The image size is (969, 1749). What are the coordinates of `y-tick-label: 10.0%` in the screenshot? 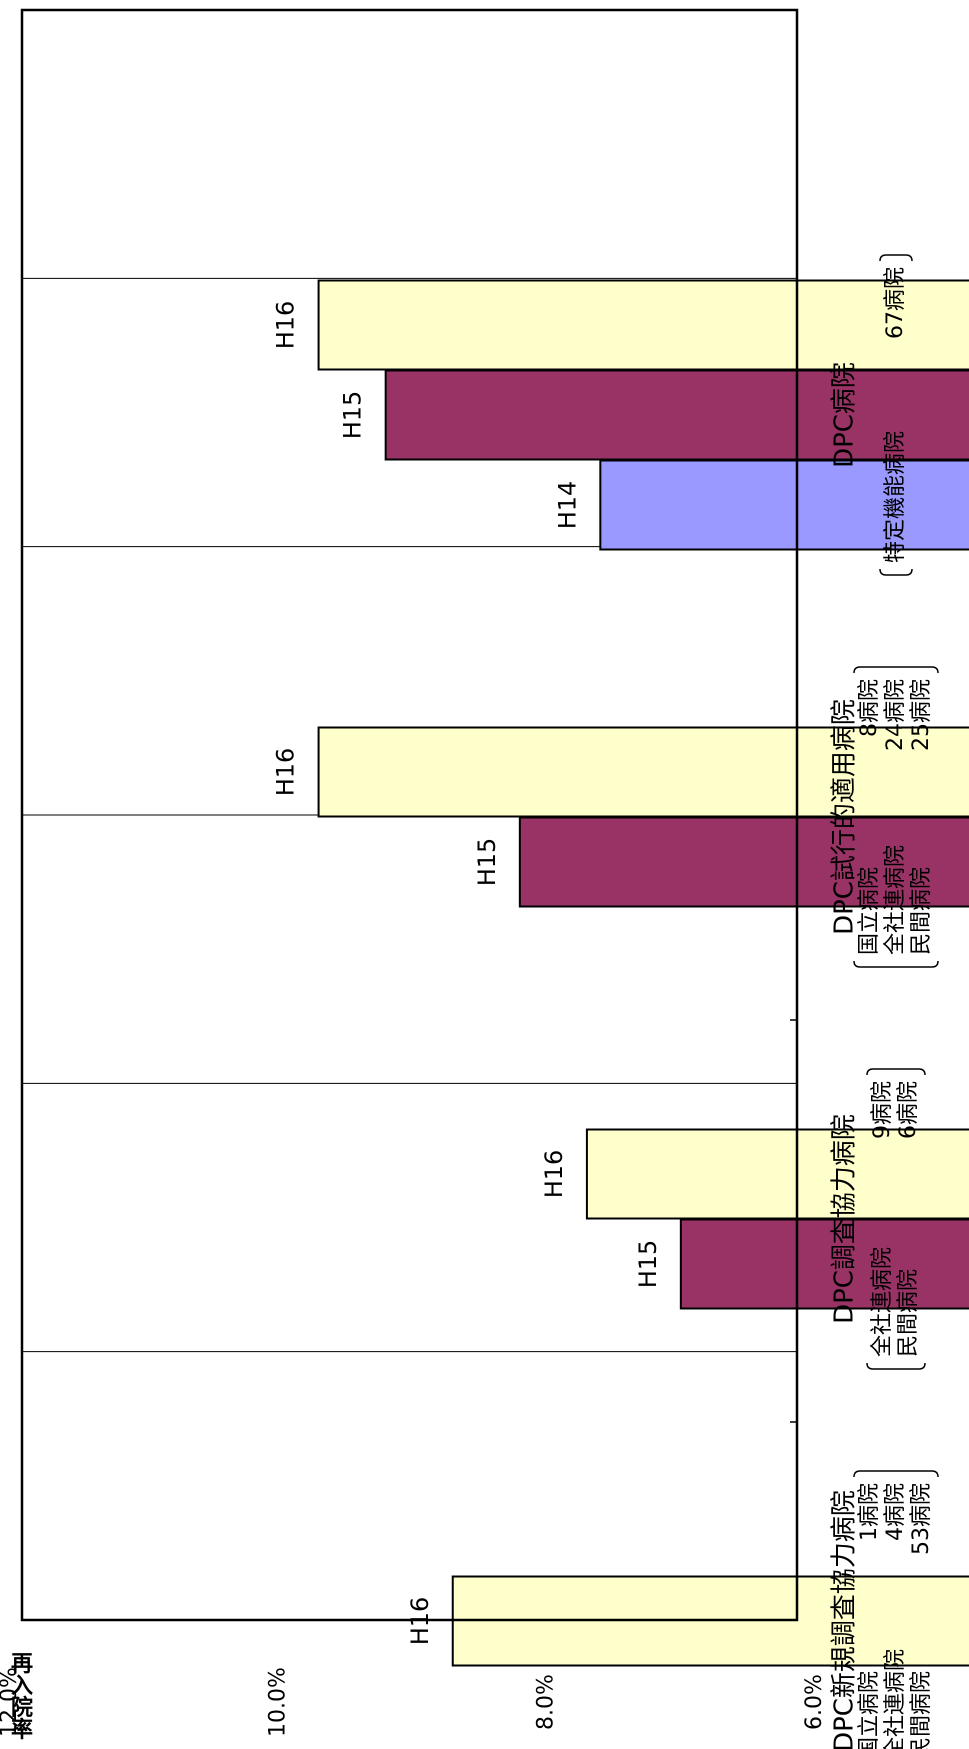 It's located at (277, 1702).